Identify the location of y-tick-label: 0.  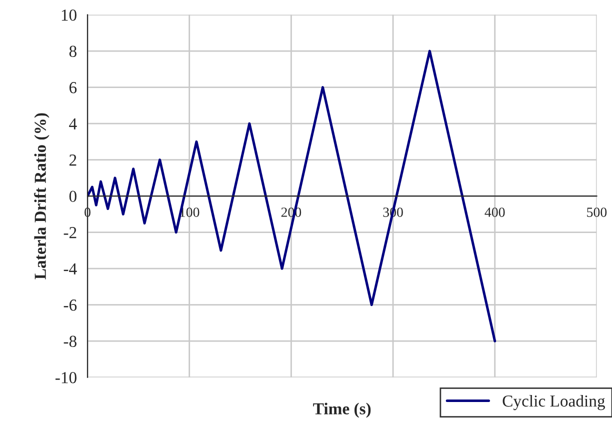
(72, 196).